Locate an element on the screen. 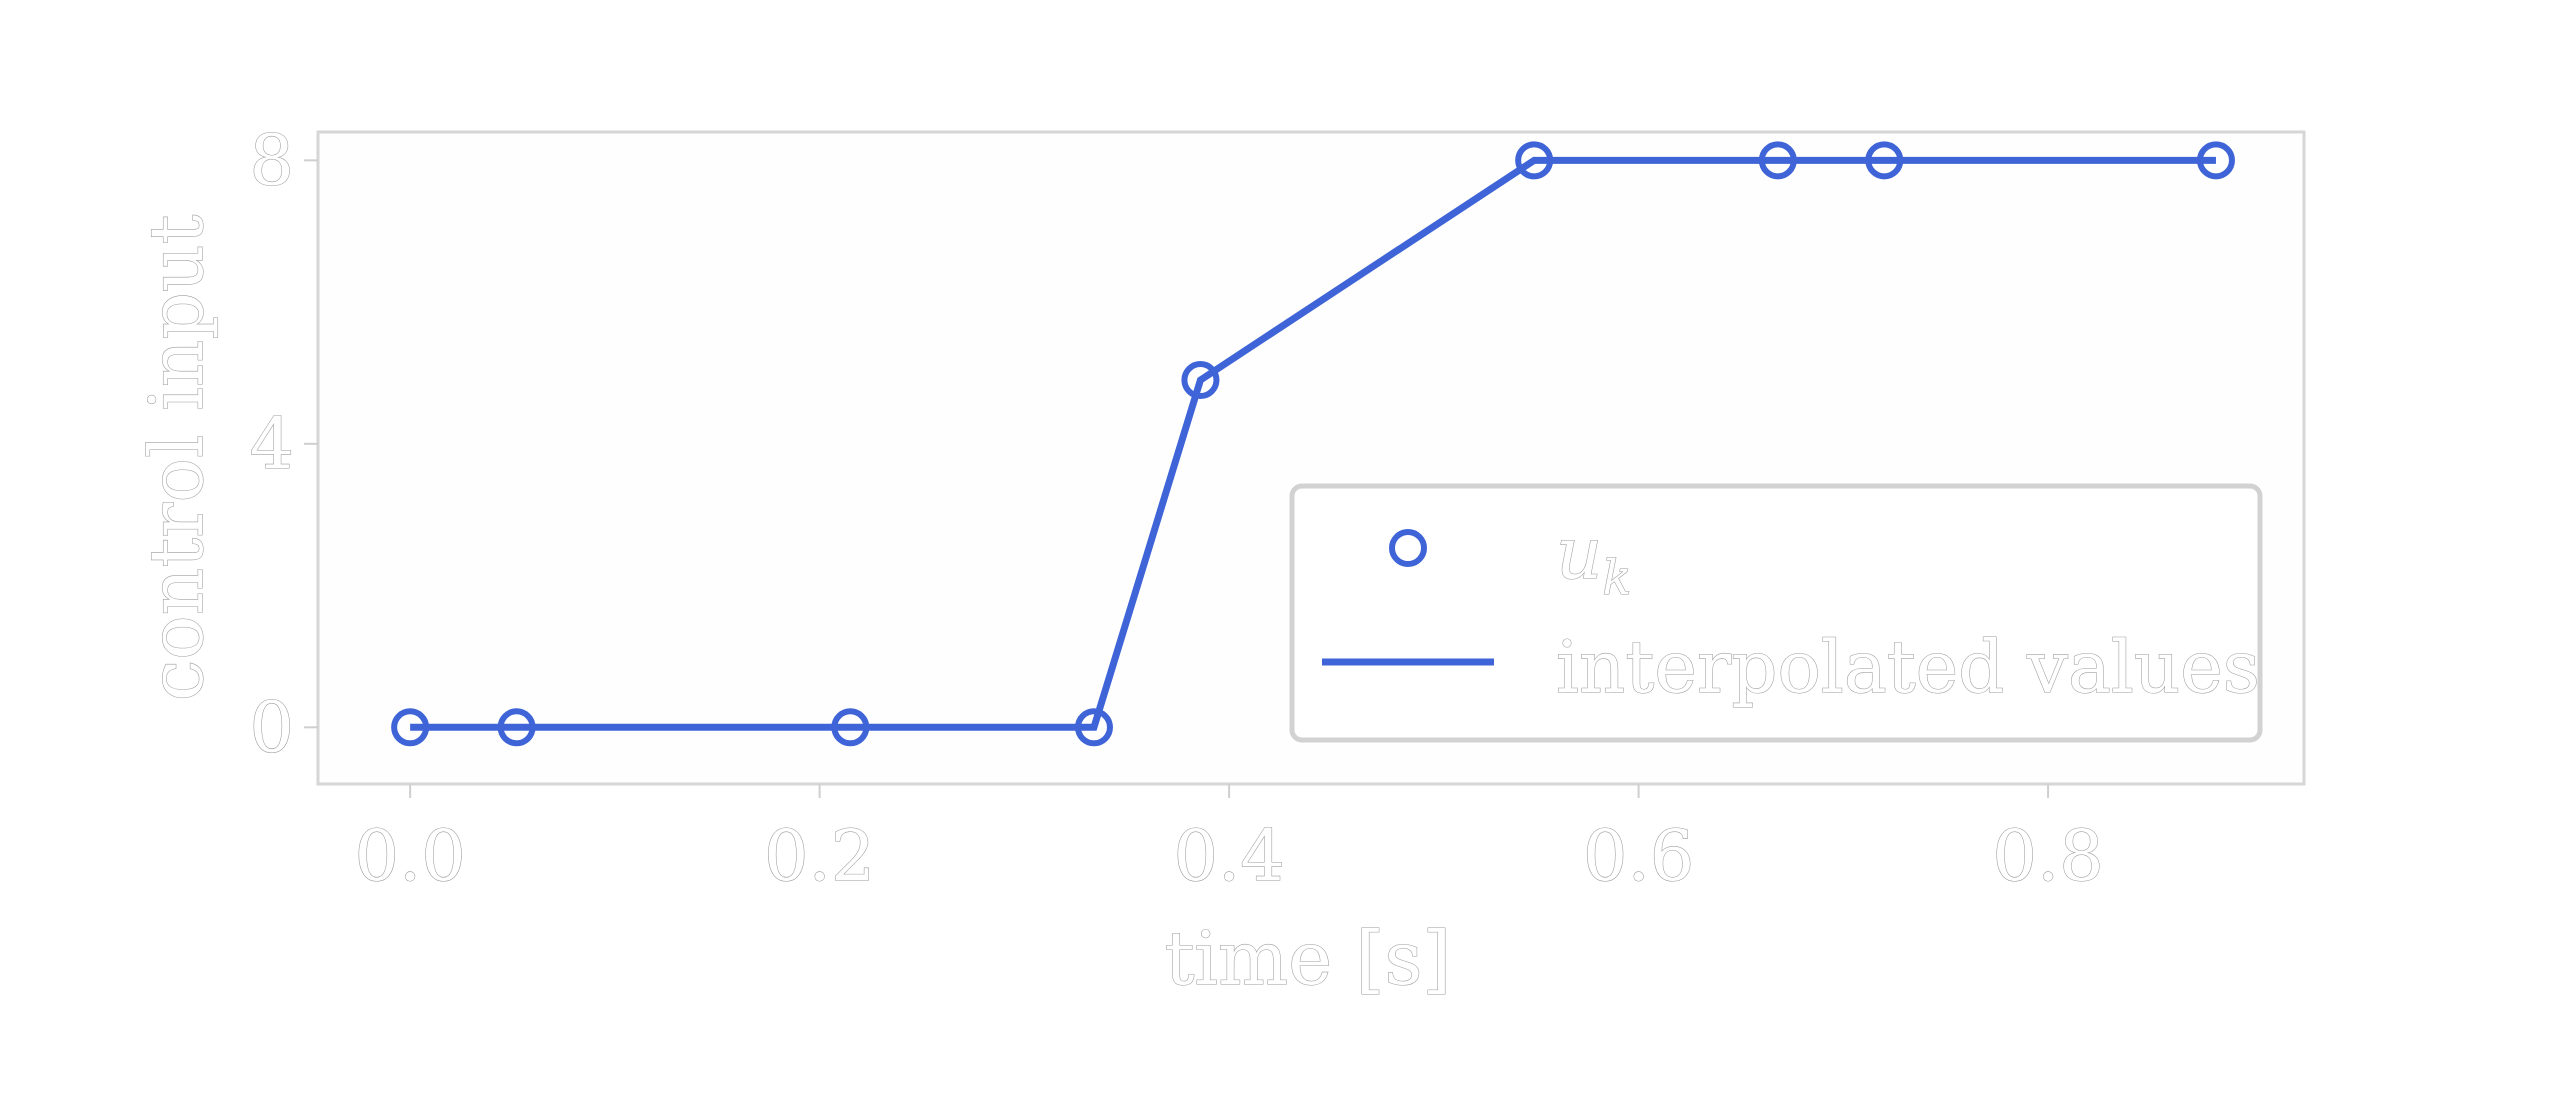 The width and height of the screenshot is (2560, 1120). legend-label-u-k: uk is located at coordinates (1593, 558).